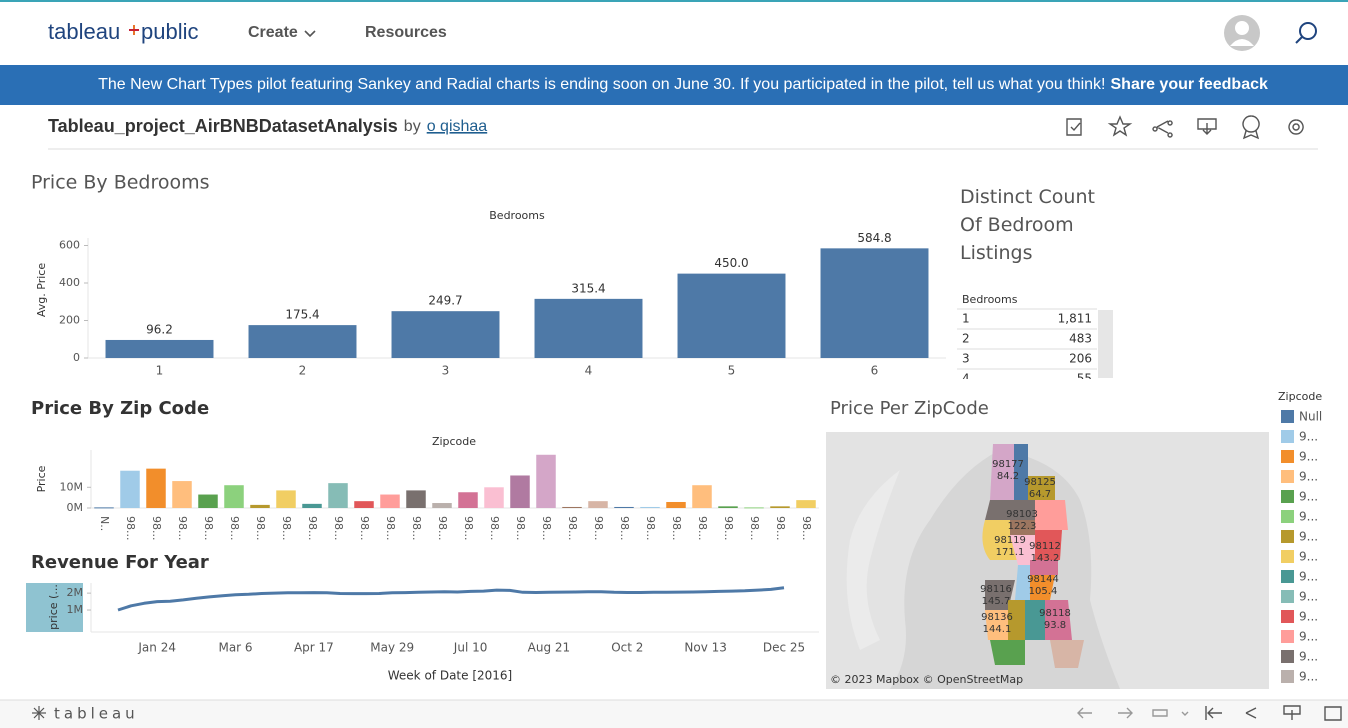 Image resolution: width=1348 pixels, height=728 pixels. What do you see at coordinates (1084, 379) in the screenshot?
I see `table-cell: 55` at bounding box center [1084, 379].